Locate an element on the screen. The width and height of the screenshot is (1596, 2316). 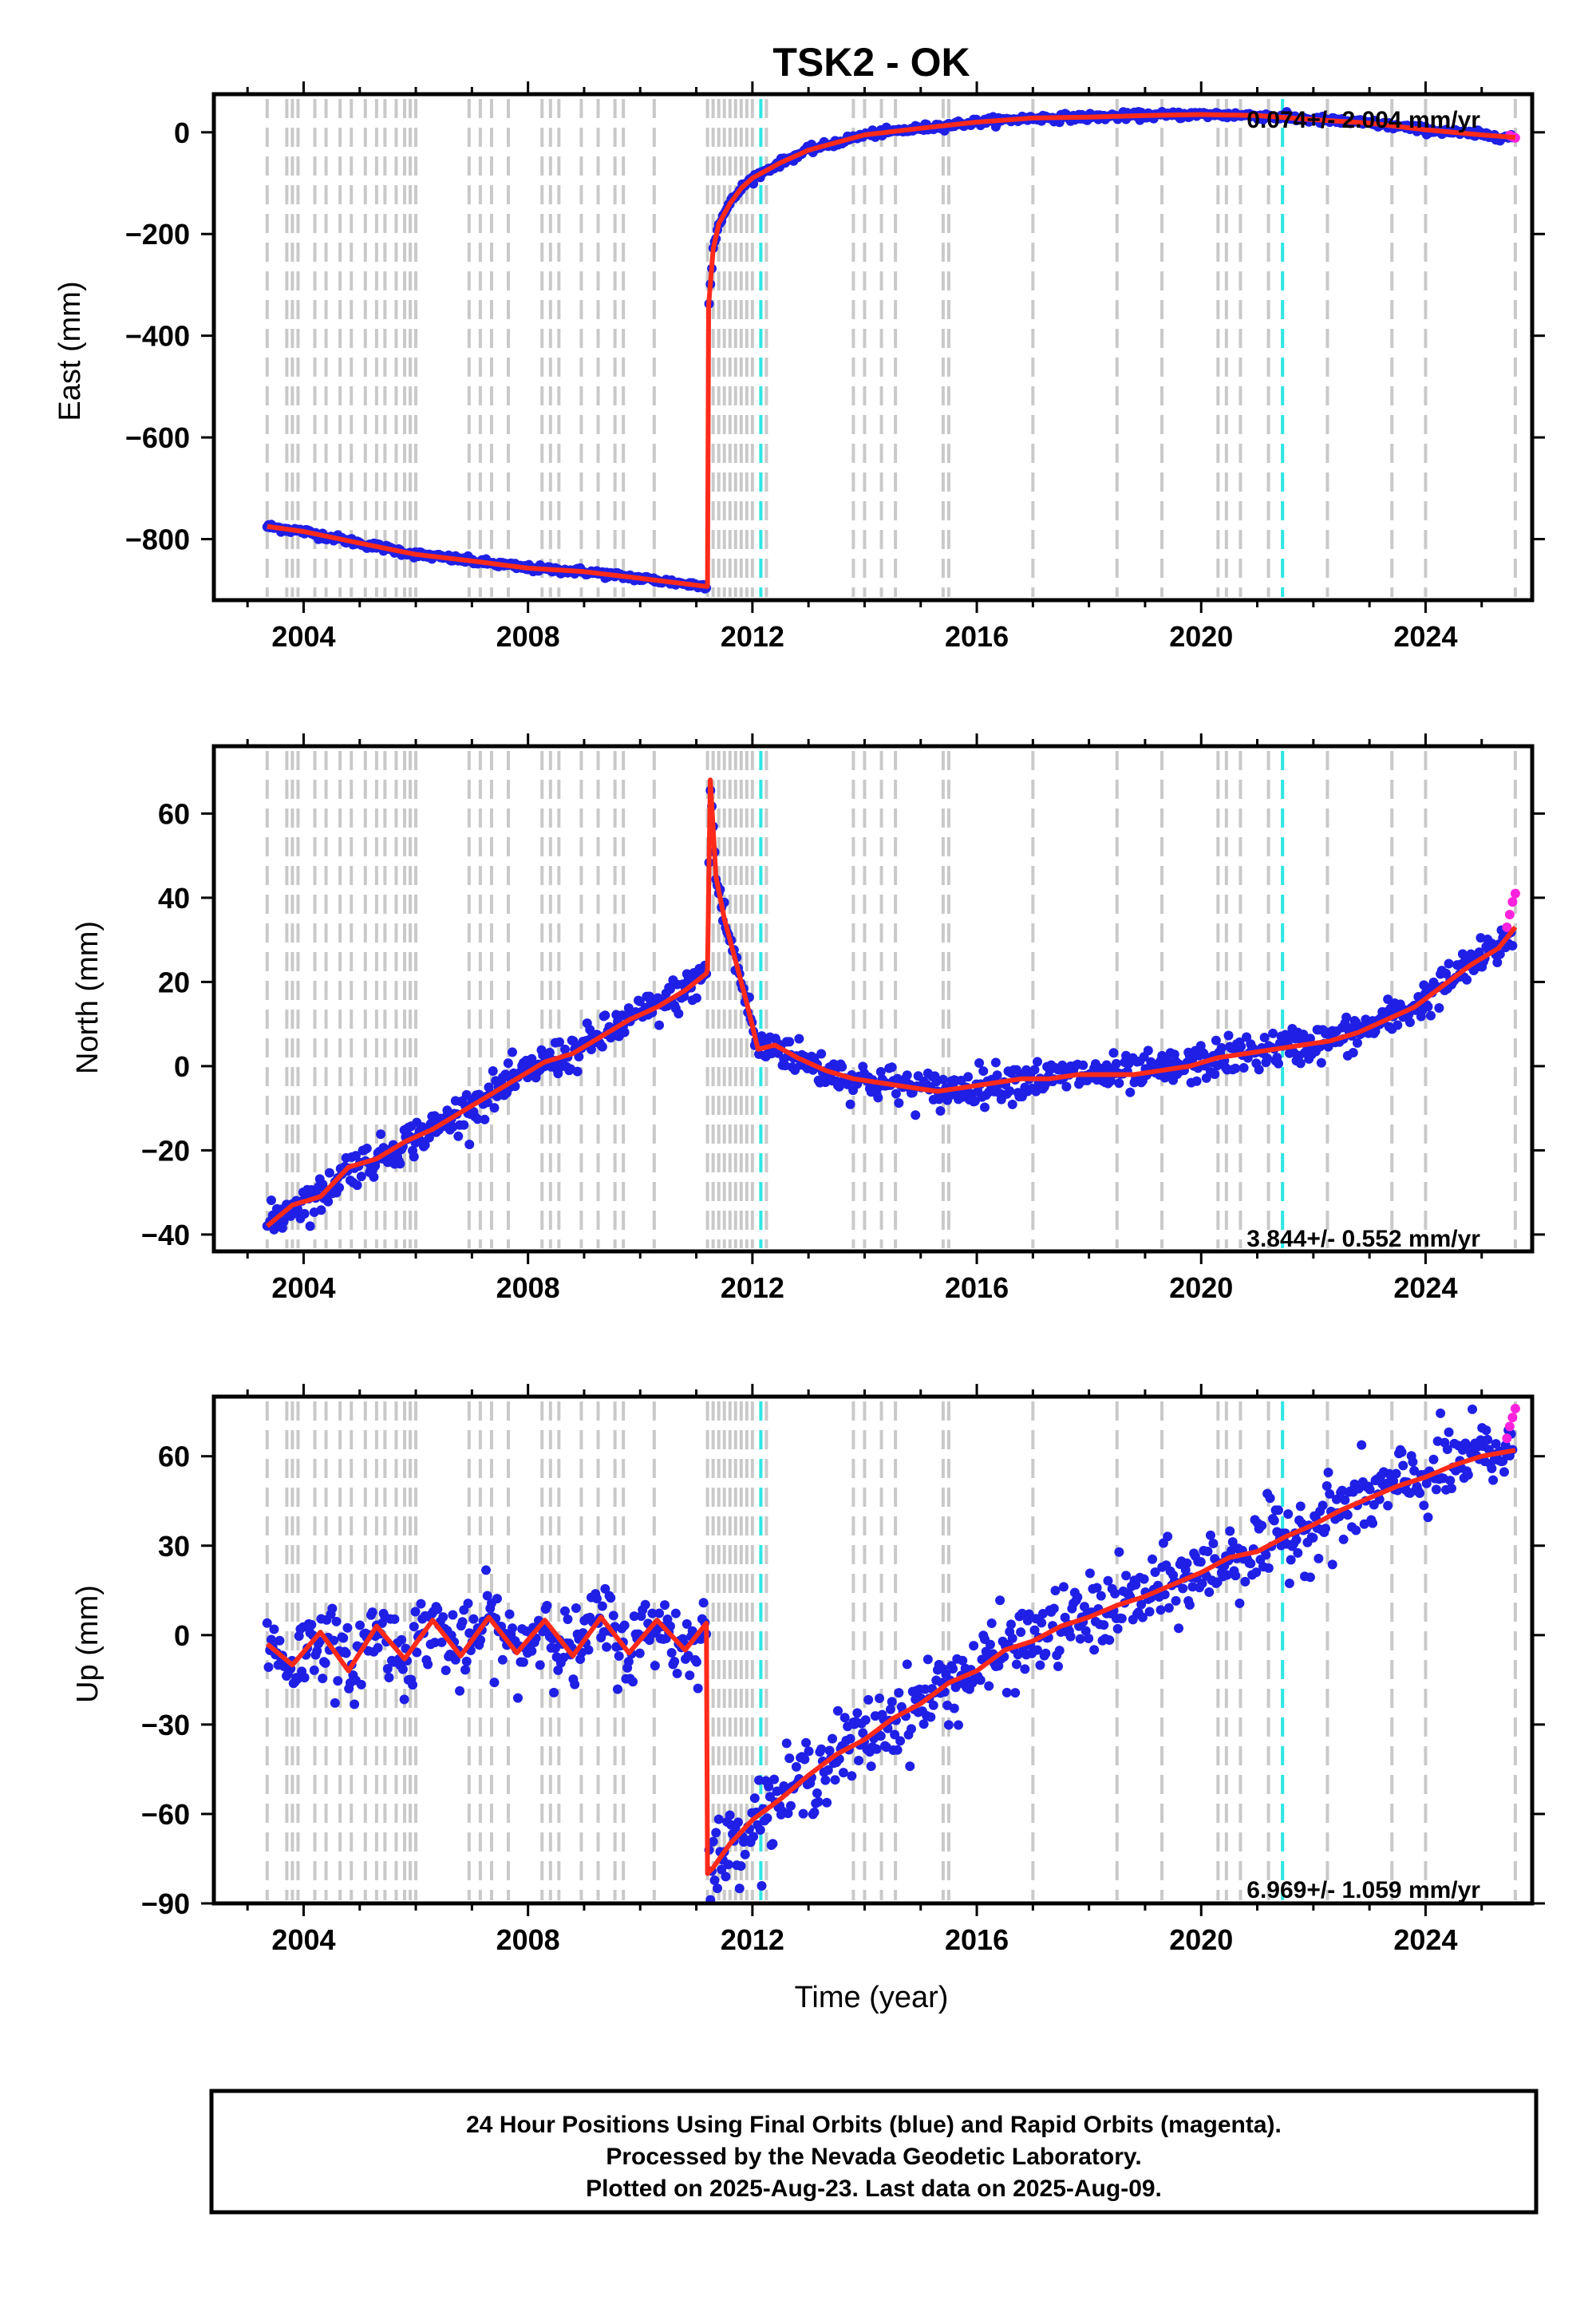
x-axis-label: Time (year) is located at coordinates (872, 1997).